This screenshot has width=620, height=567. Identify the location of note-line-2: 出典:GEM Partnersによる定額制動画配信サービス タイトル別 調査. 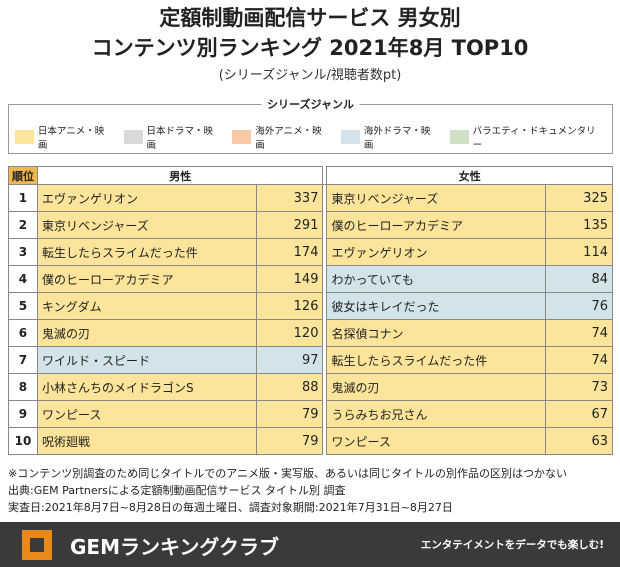
(177, 490).